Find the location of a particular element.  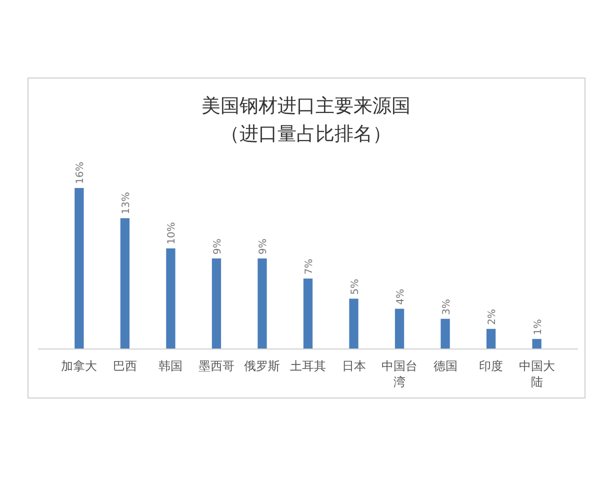

x-tick-label: 印度 is located at coordinates (491, 366).